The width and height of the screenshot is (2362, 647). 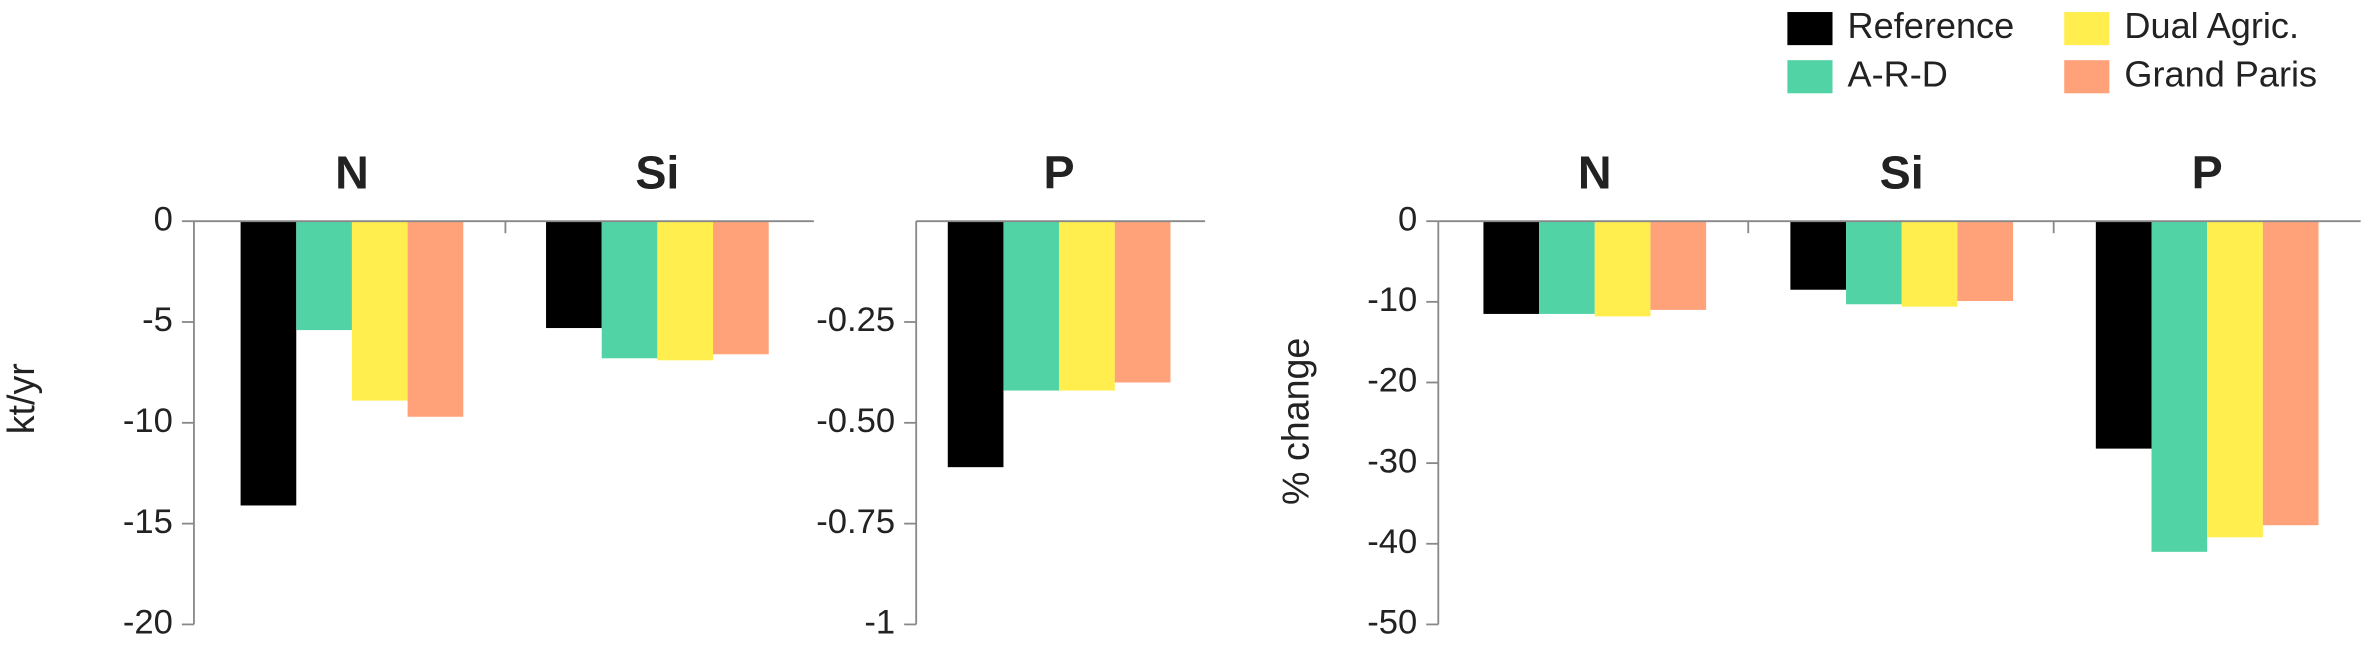 What do you see at coordinates (1392, 542) in the screenshot?
I see `y-tick-label: -40` at bounding box center [1392, 542].